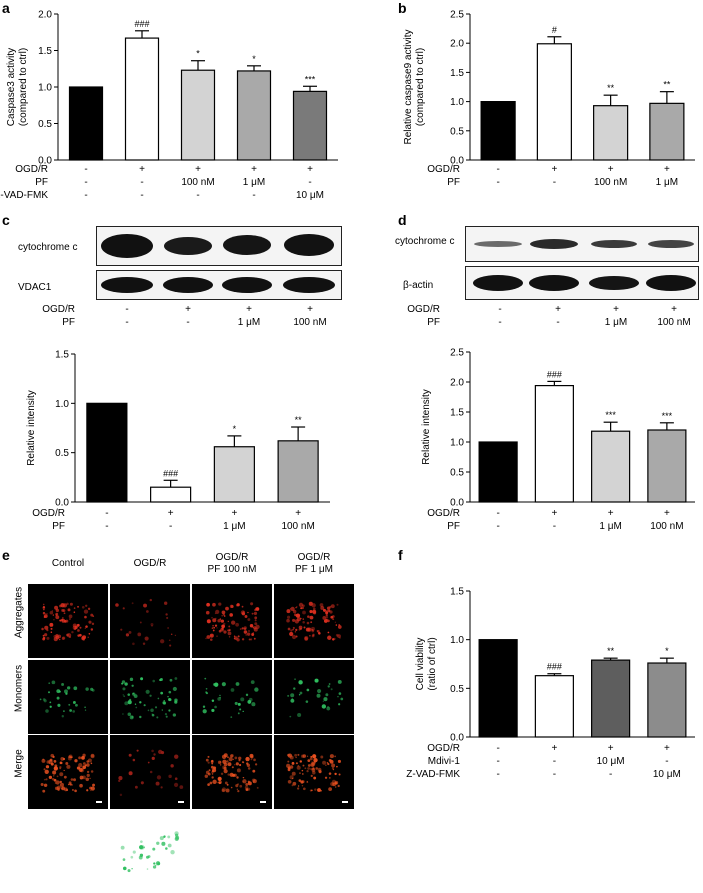 The width and height of the screenshot is (703, 893). What do you see at coordinates (62, 453) in the screenshot?
I see `y-tick-label: 0.5` at bounding box center [62, 453].